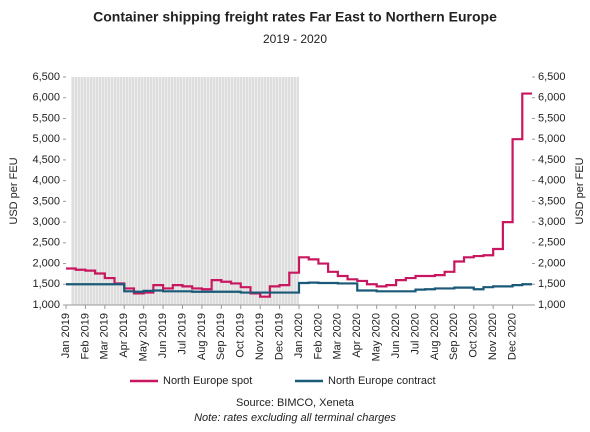 Image resolution: width=590 pixels, height=432 pixels. Describe the element at coordinates (46, 160) in the screenshot. I see `y-tick-label: 4,500` at that location.